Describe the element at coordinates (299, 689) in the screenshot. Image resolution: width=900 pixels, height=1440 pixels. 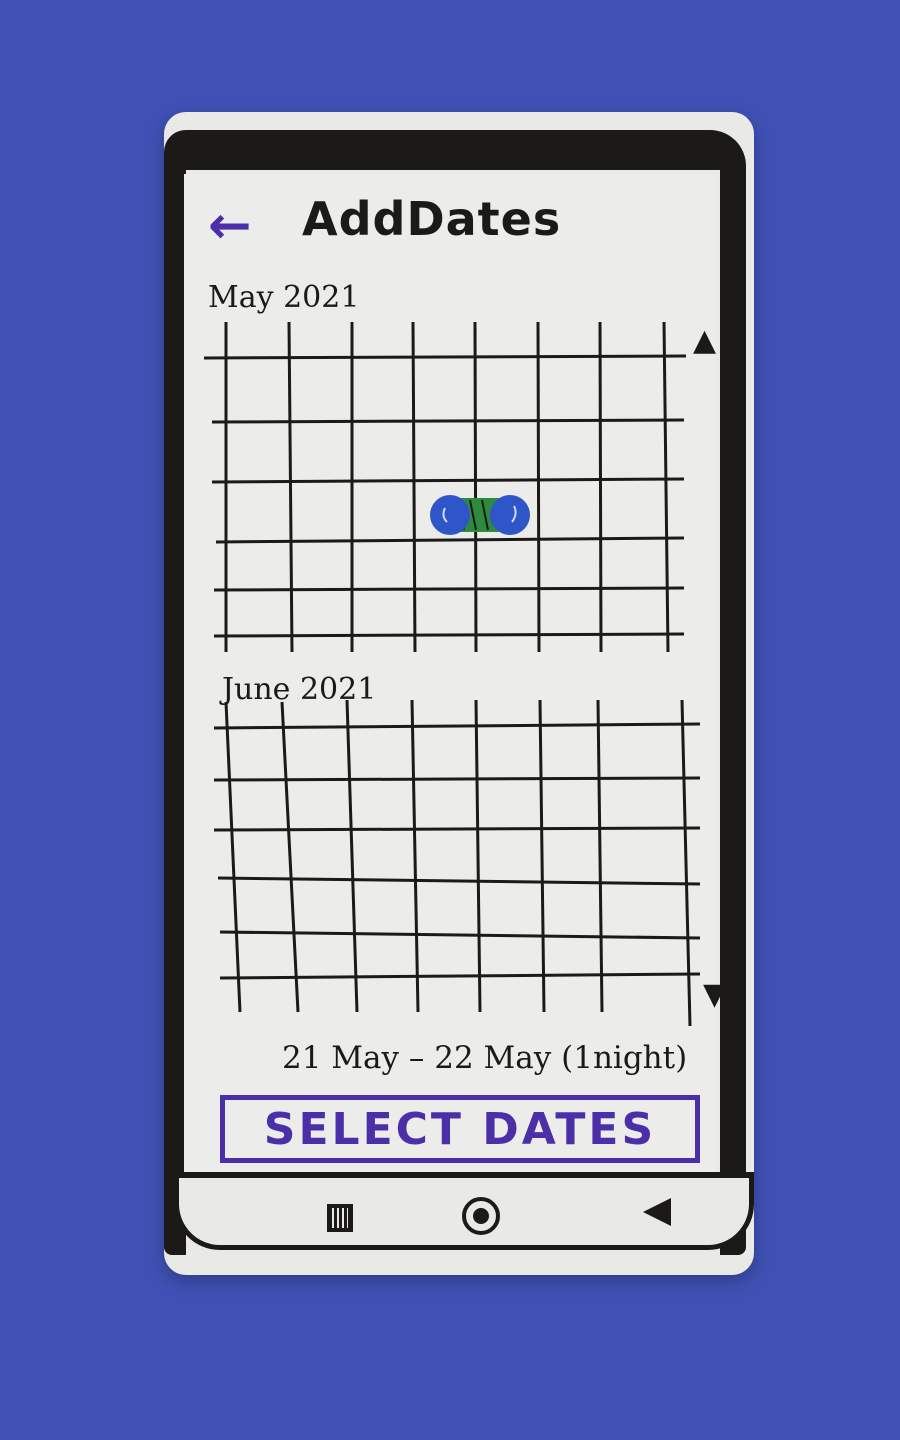
I see `month-label-june: June 2021` at that location.